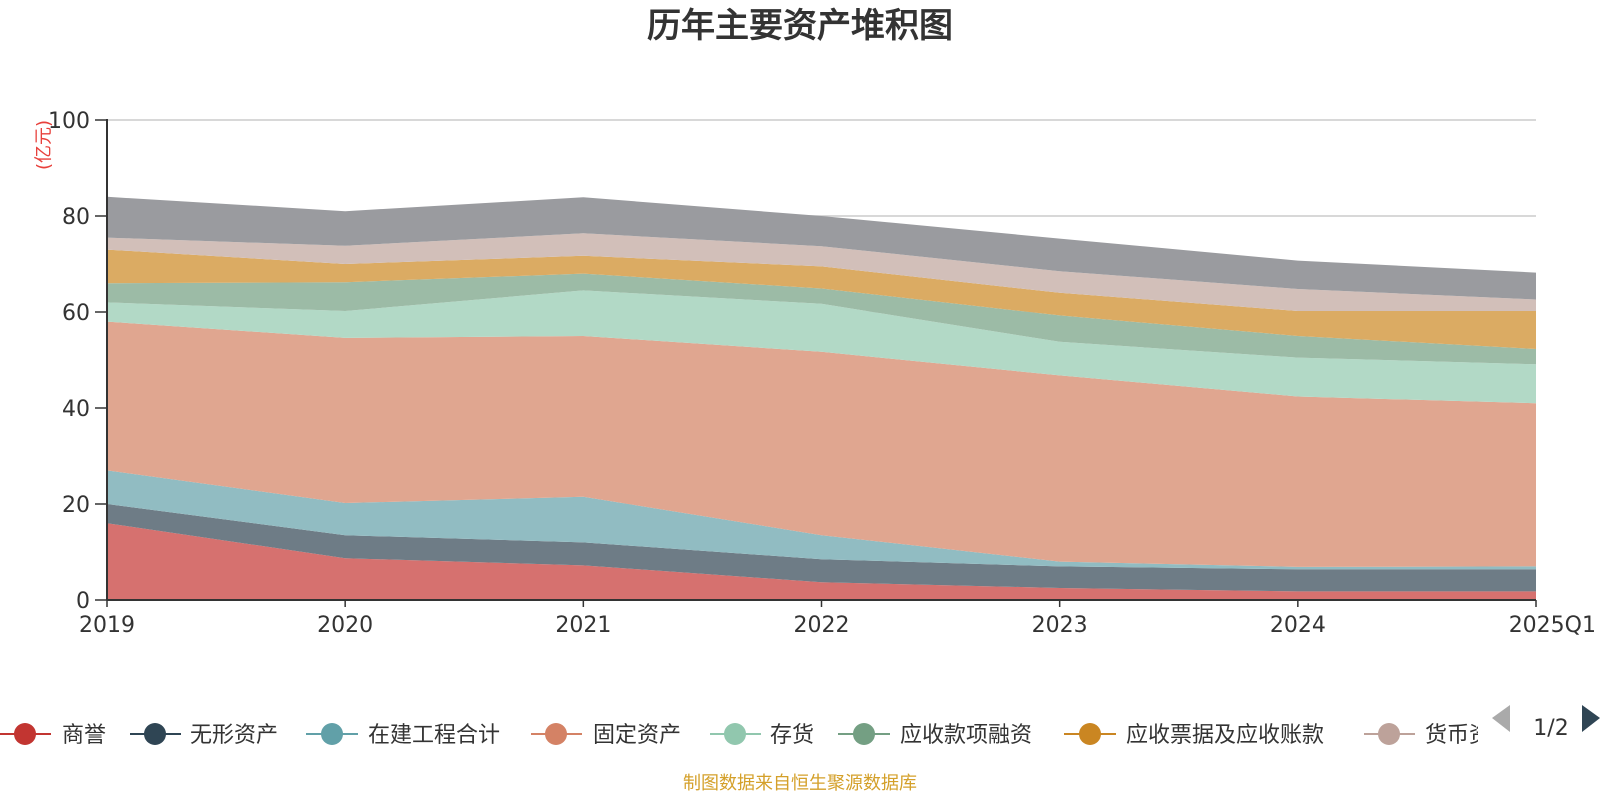 The image size is (1600, 800). I want to click on legend-clip-mask, so click(1484, 732).